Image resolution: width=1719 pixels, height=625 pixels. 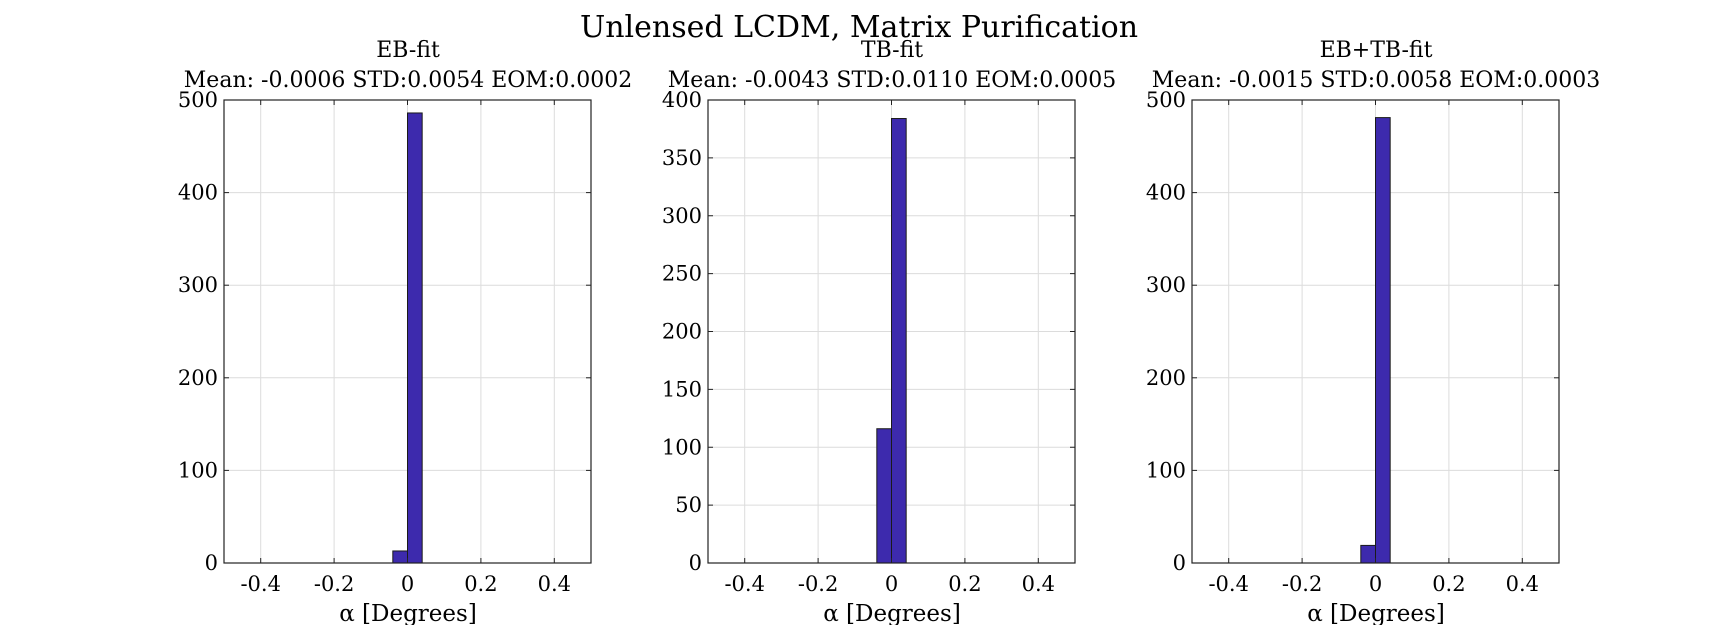 I want to click on y-tick-label: 350, so click(x=682, y=158).